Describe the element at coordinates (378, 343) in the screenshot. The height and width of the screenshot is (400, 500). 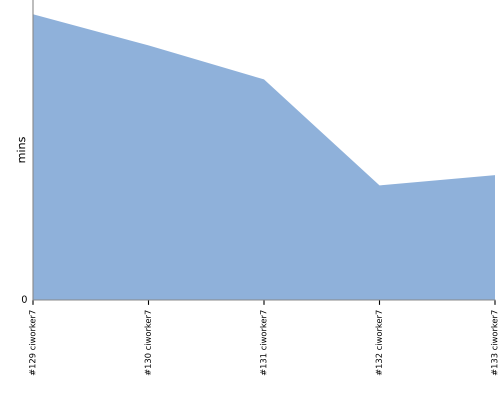
I see `x-tick-label: #132 ciworker7` at that location.